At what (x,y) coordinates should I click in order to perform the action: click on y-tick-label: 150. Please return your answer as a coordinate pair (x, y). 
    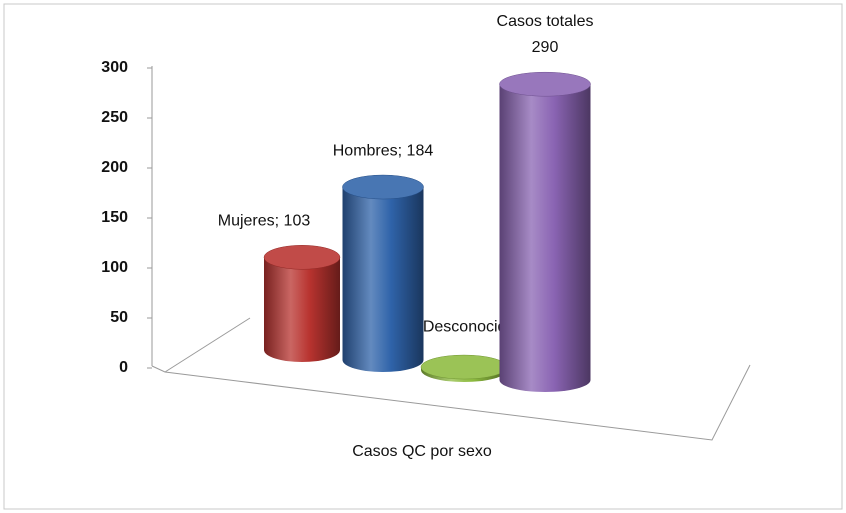
    Looking at the image, I should click on (114, 217).